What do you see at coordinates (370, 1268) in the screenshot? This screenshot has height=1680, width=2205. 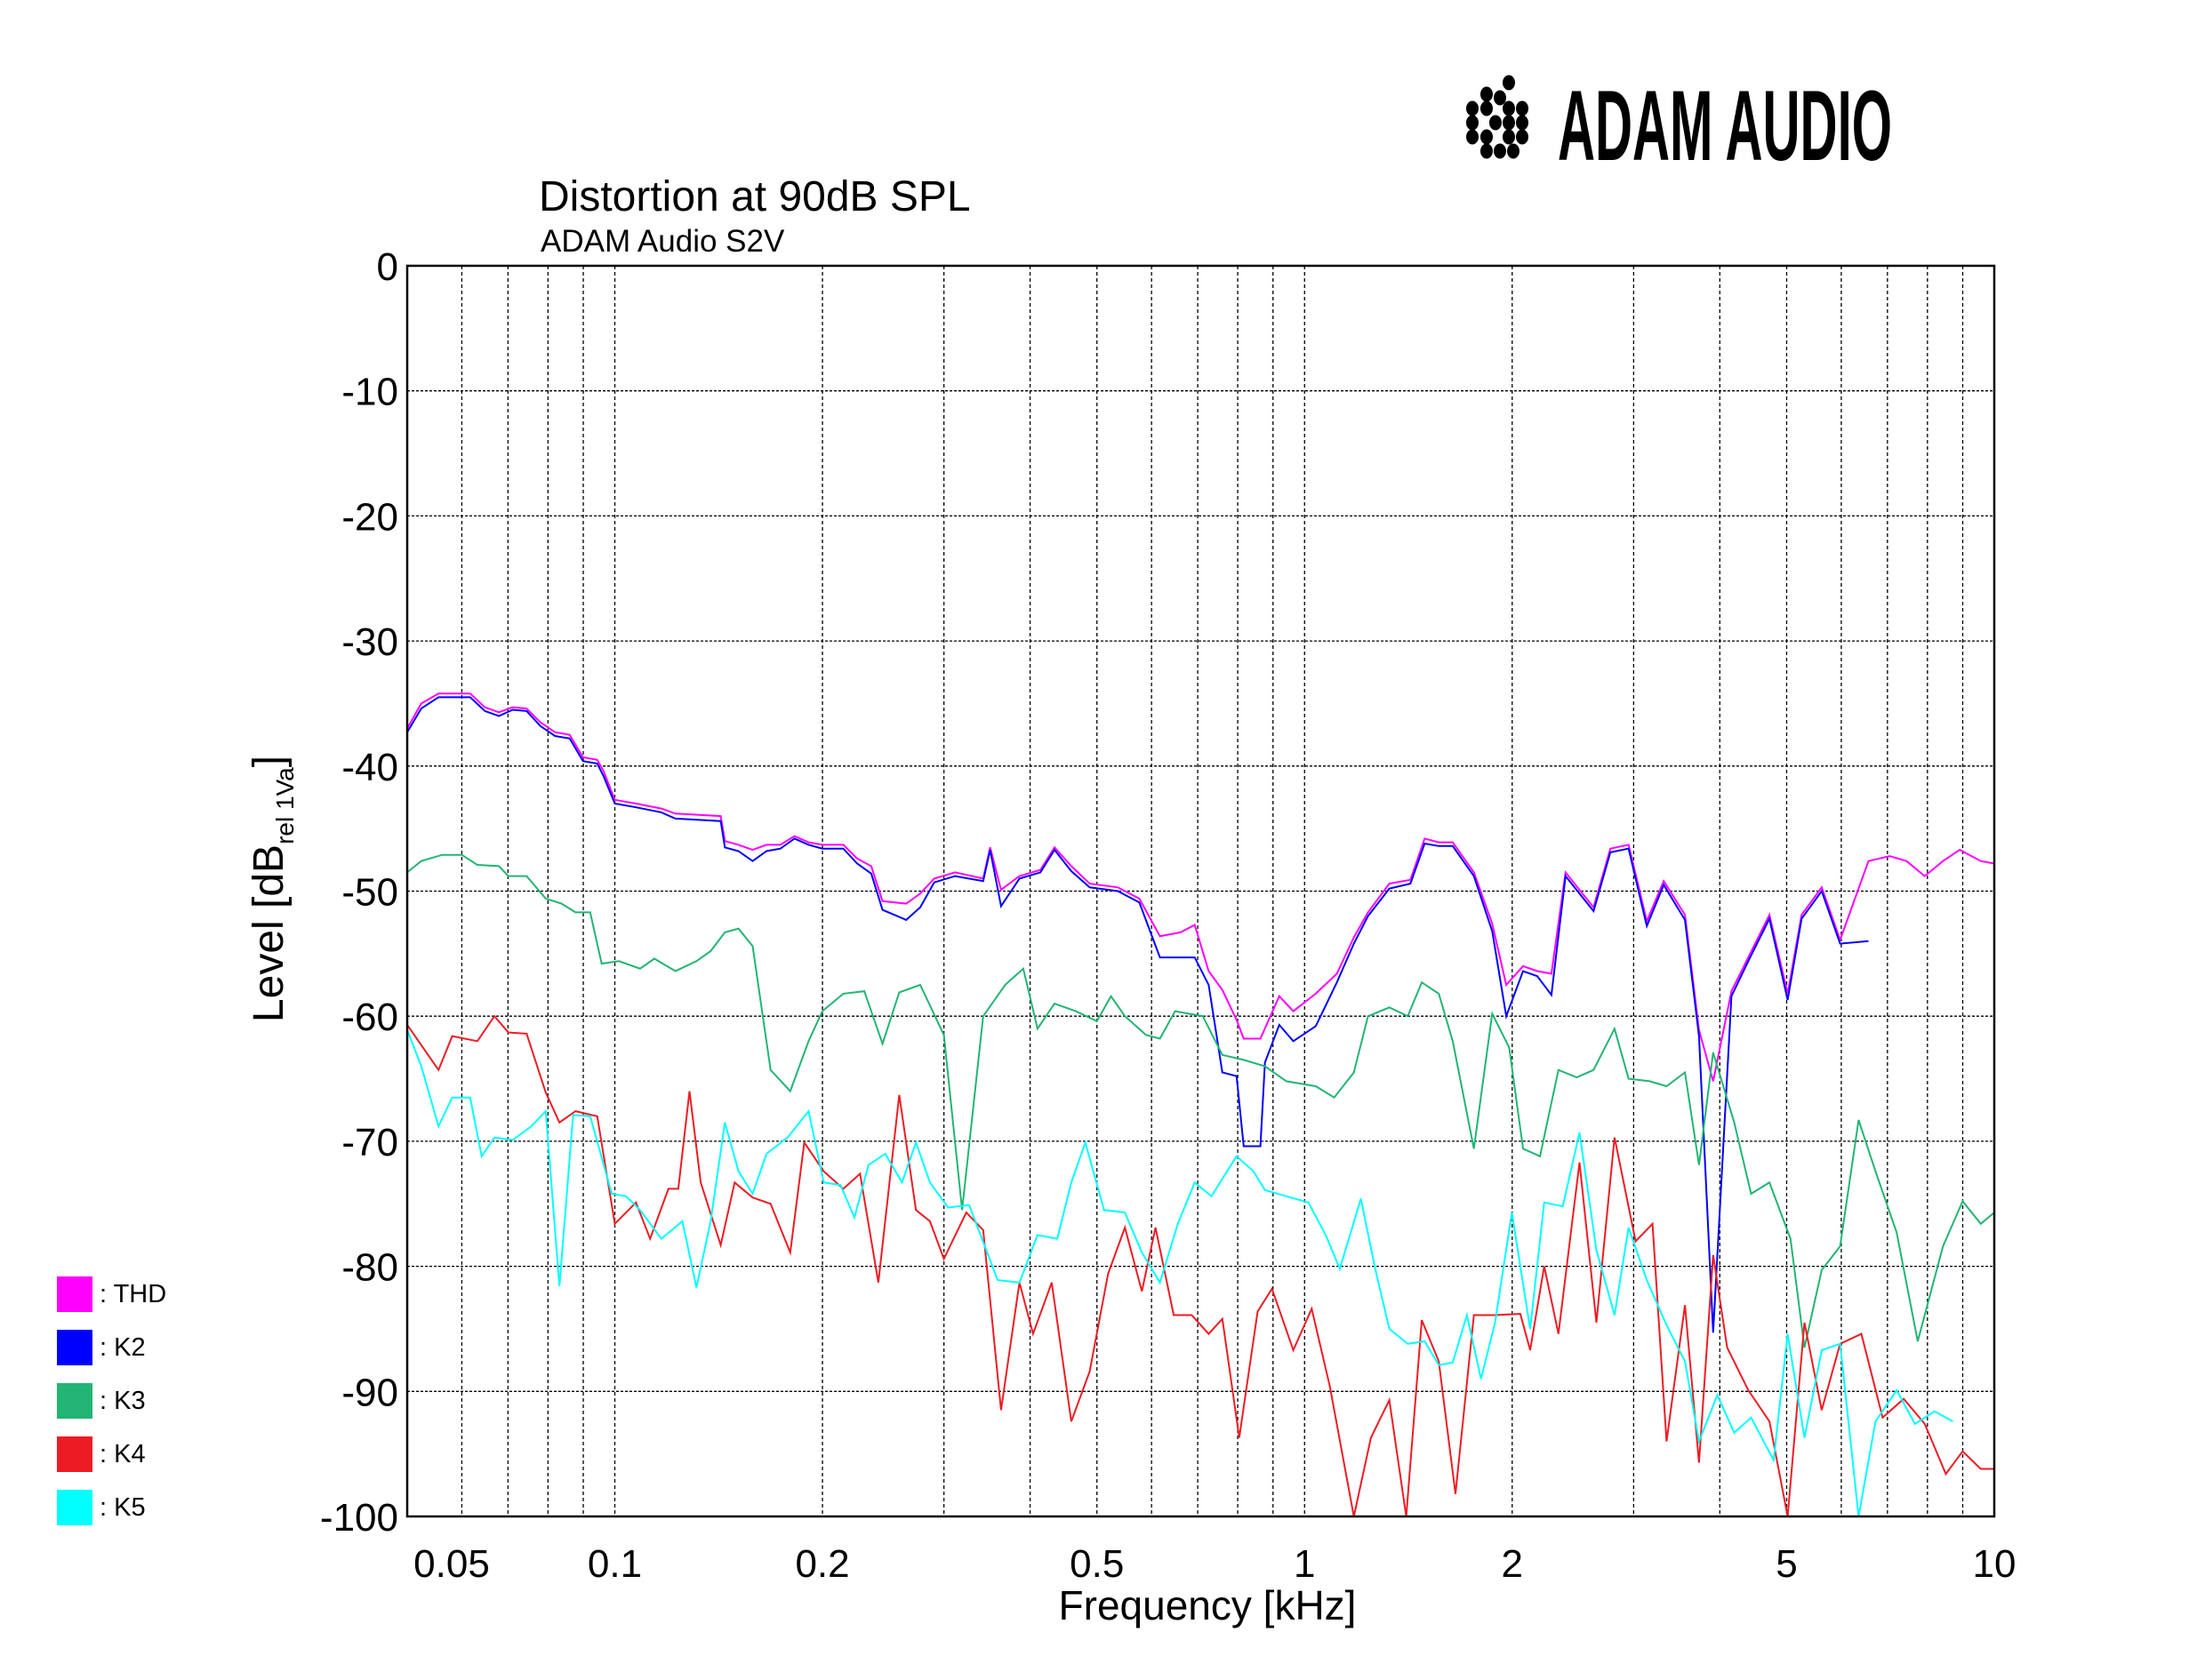 I see `y-tick-label: -80` at bounding box center [370, 1268].